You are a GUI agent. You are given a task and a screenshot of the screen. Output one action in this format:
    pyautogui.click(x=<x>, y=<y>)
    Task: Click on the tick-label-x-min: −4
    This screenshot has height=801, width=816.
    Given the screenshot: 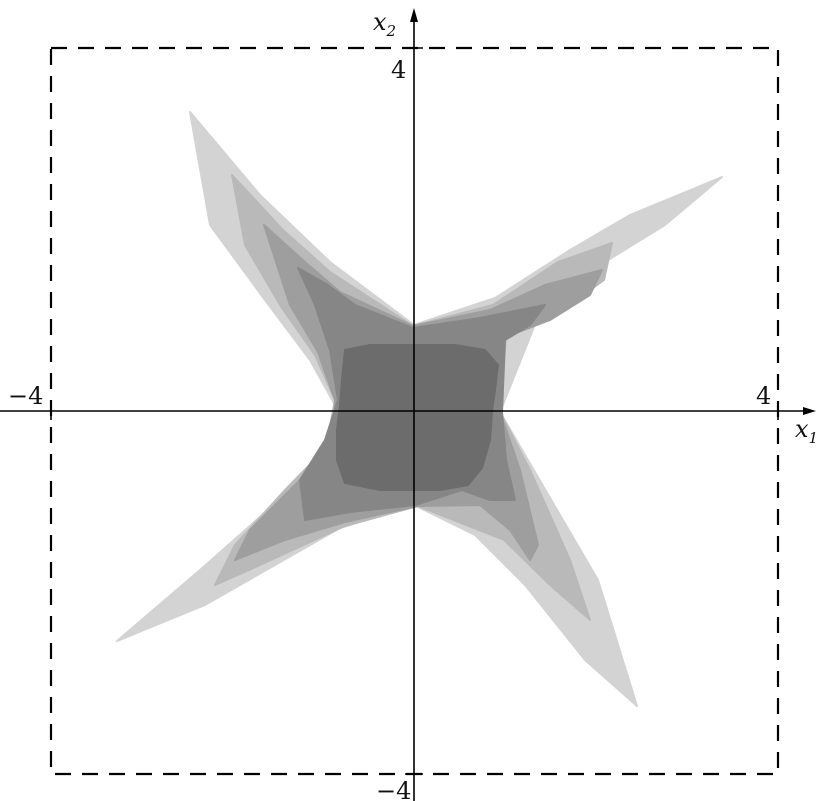 What is the action you would take?
    pyautogui.click(x=25, y=396)
    